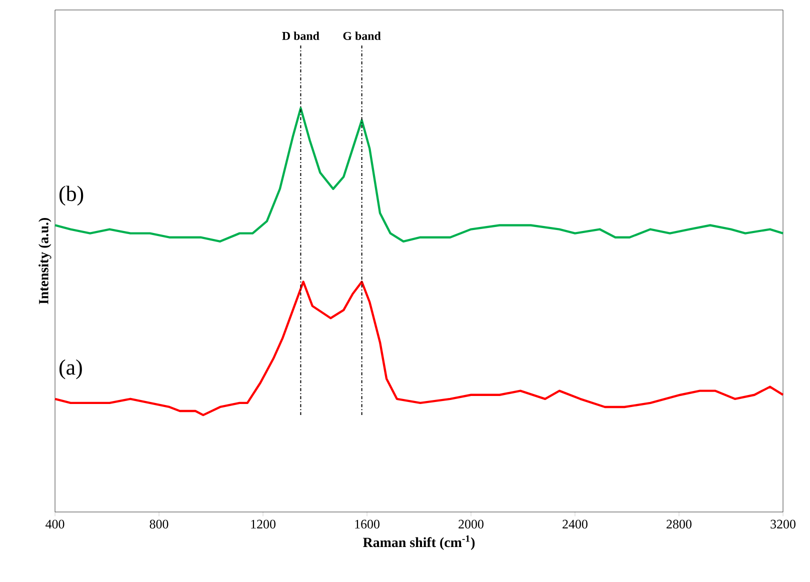  I want to click on ref-line-label: G band, so click(362, 36).